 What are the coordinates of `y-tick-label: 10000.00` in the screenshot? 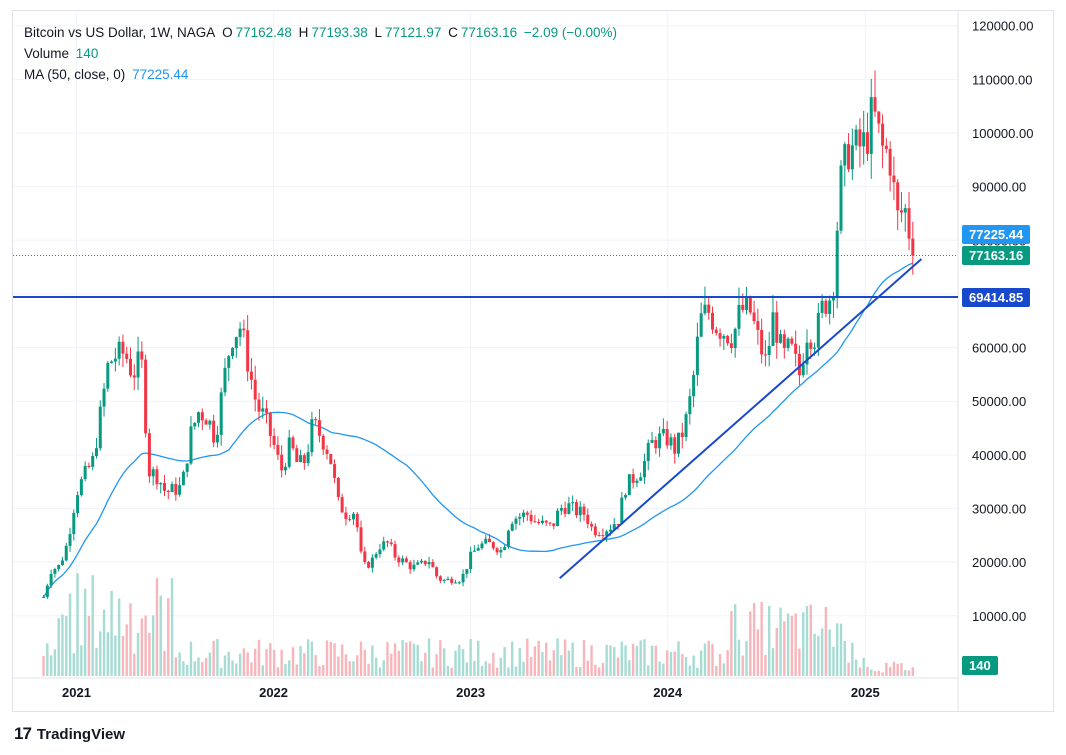 It's located at (999, 616).